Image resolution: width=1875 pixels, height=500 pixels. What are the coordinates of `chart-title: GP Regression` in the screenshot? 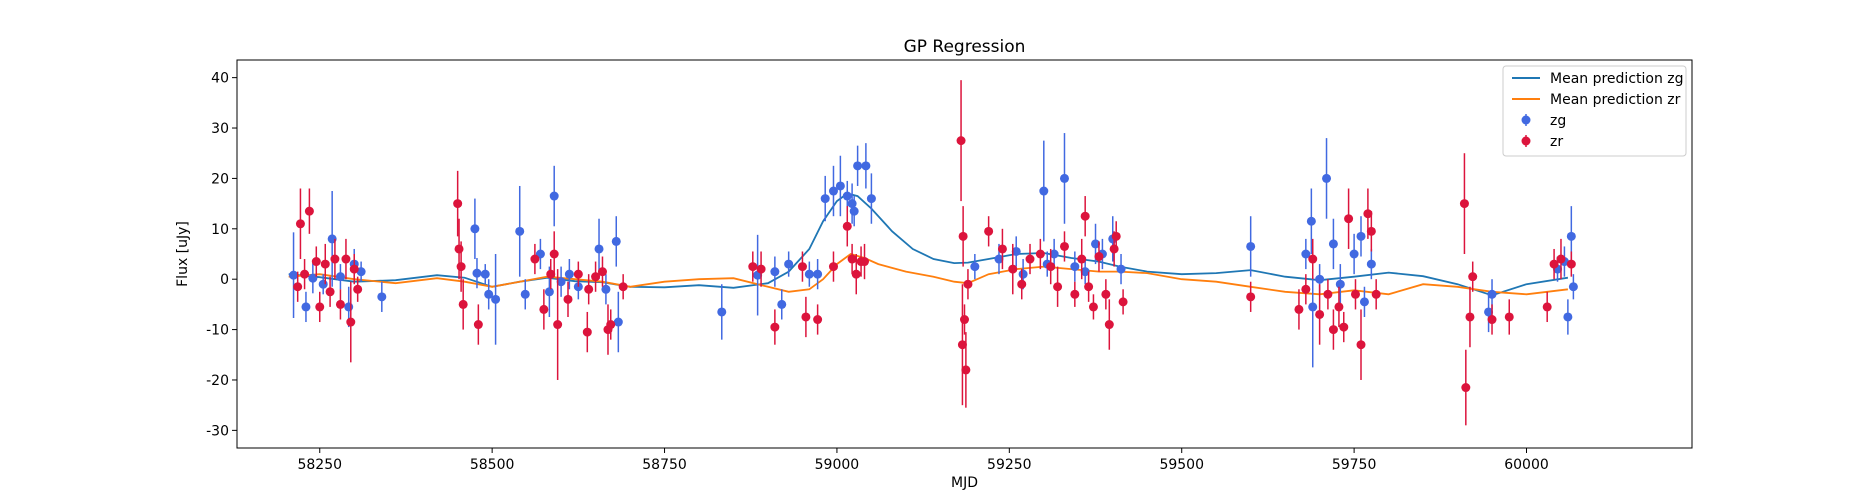 It's located at (965, 47).